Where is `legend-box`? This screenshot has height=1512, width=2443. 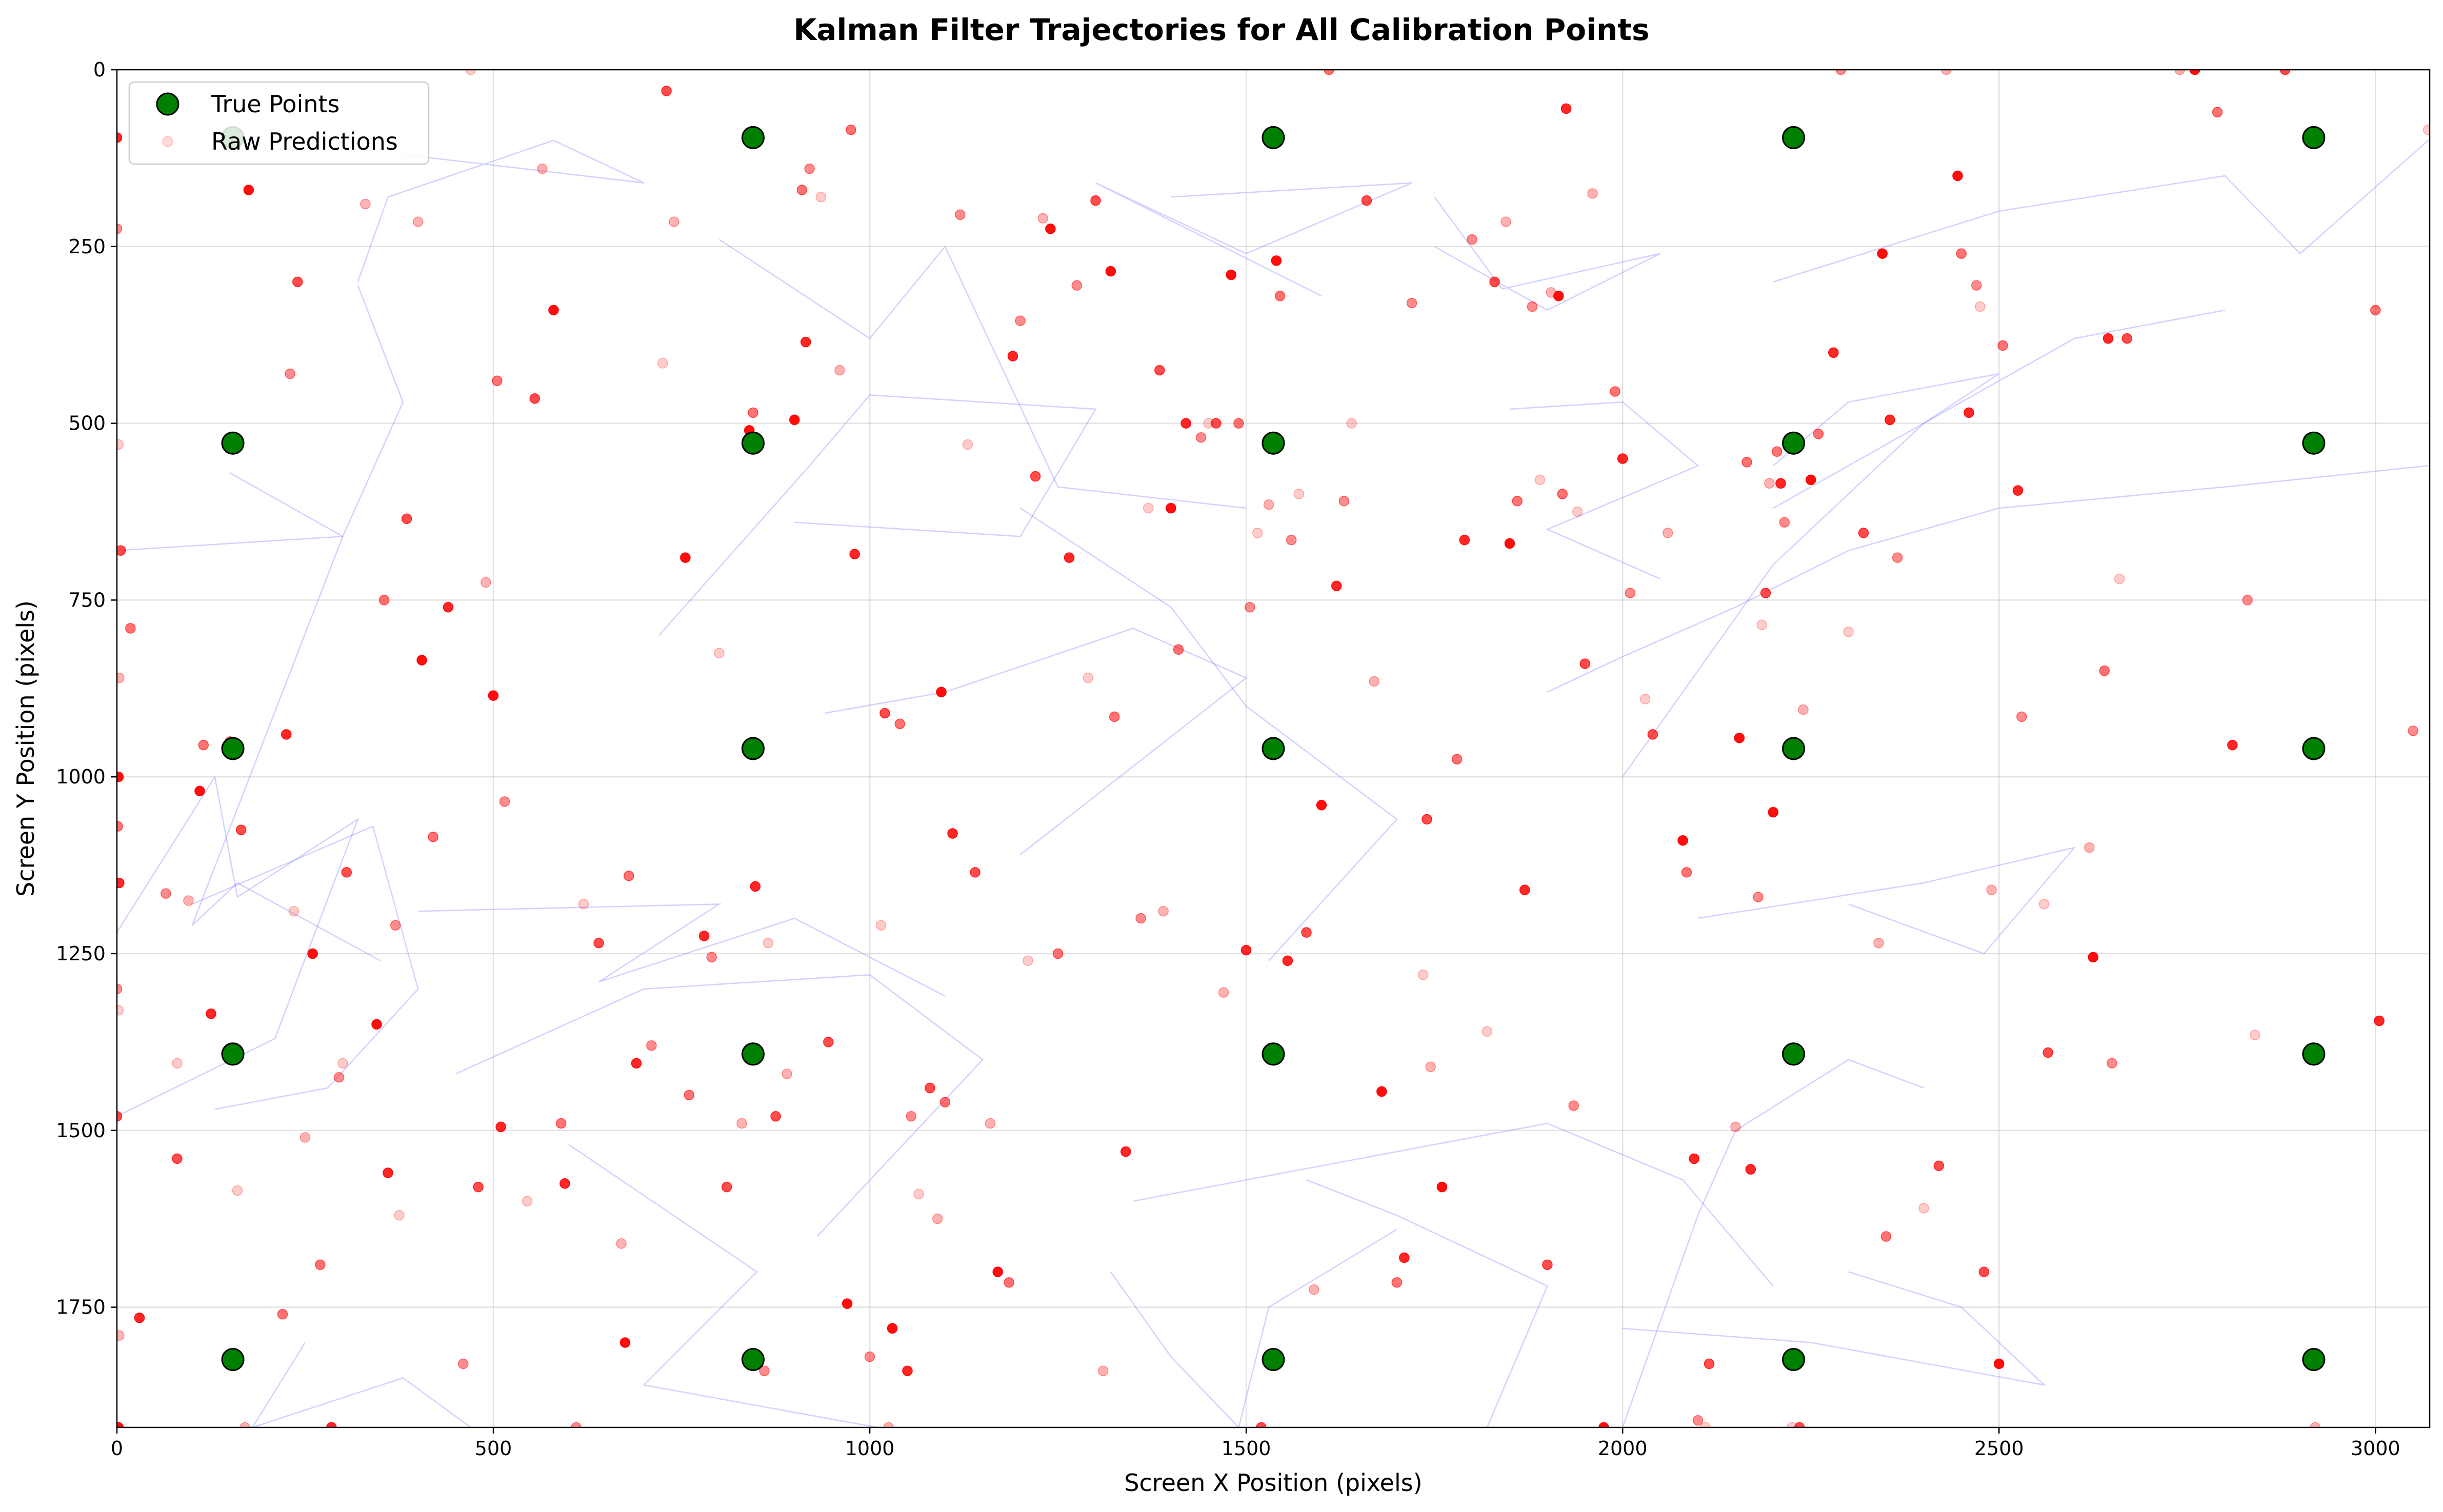 legend-box is located at coordinates (279, 123).